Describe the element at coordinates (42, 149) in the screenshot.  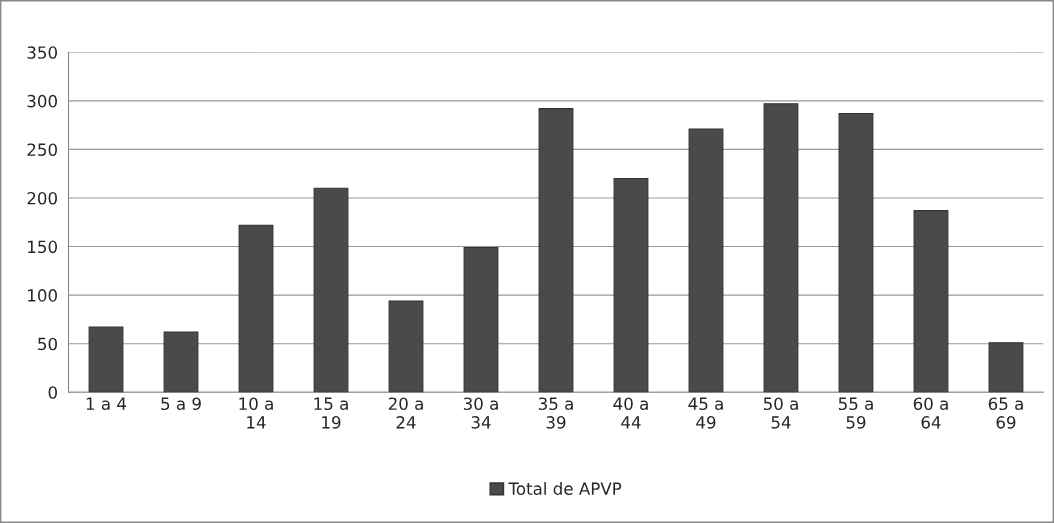
I see `y-tick-label: 250` at that location.